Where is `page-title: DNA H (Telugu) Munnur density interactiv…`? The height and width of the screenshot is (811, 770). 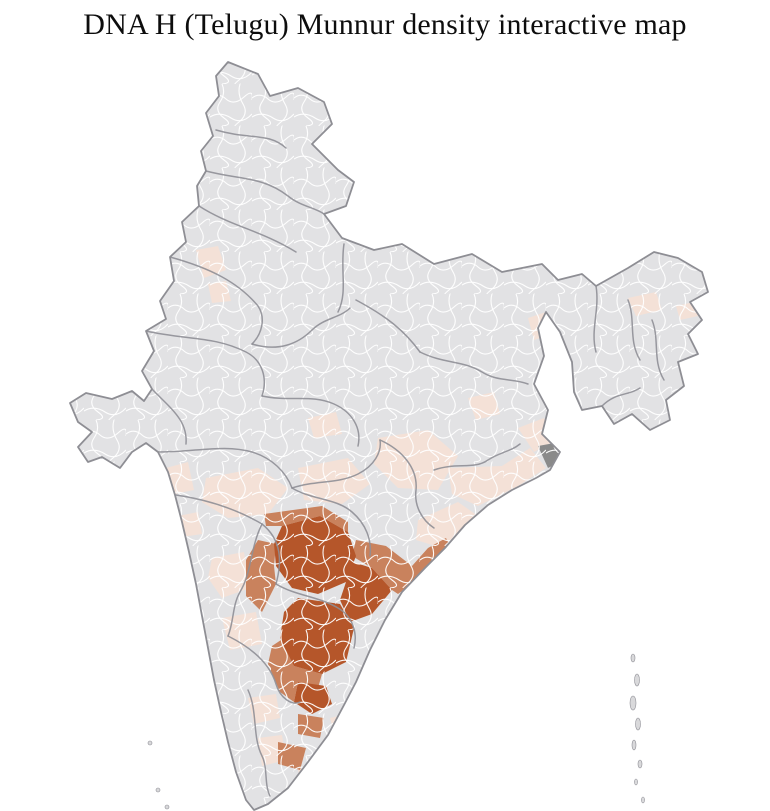
page-title: DNA H (Telugu) Munnur density interactiv… is located at coordinates (385, 24).